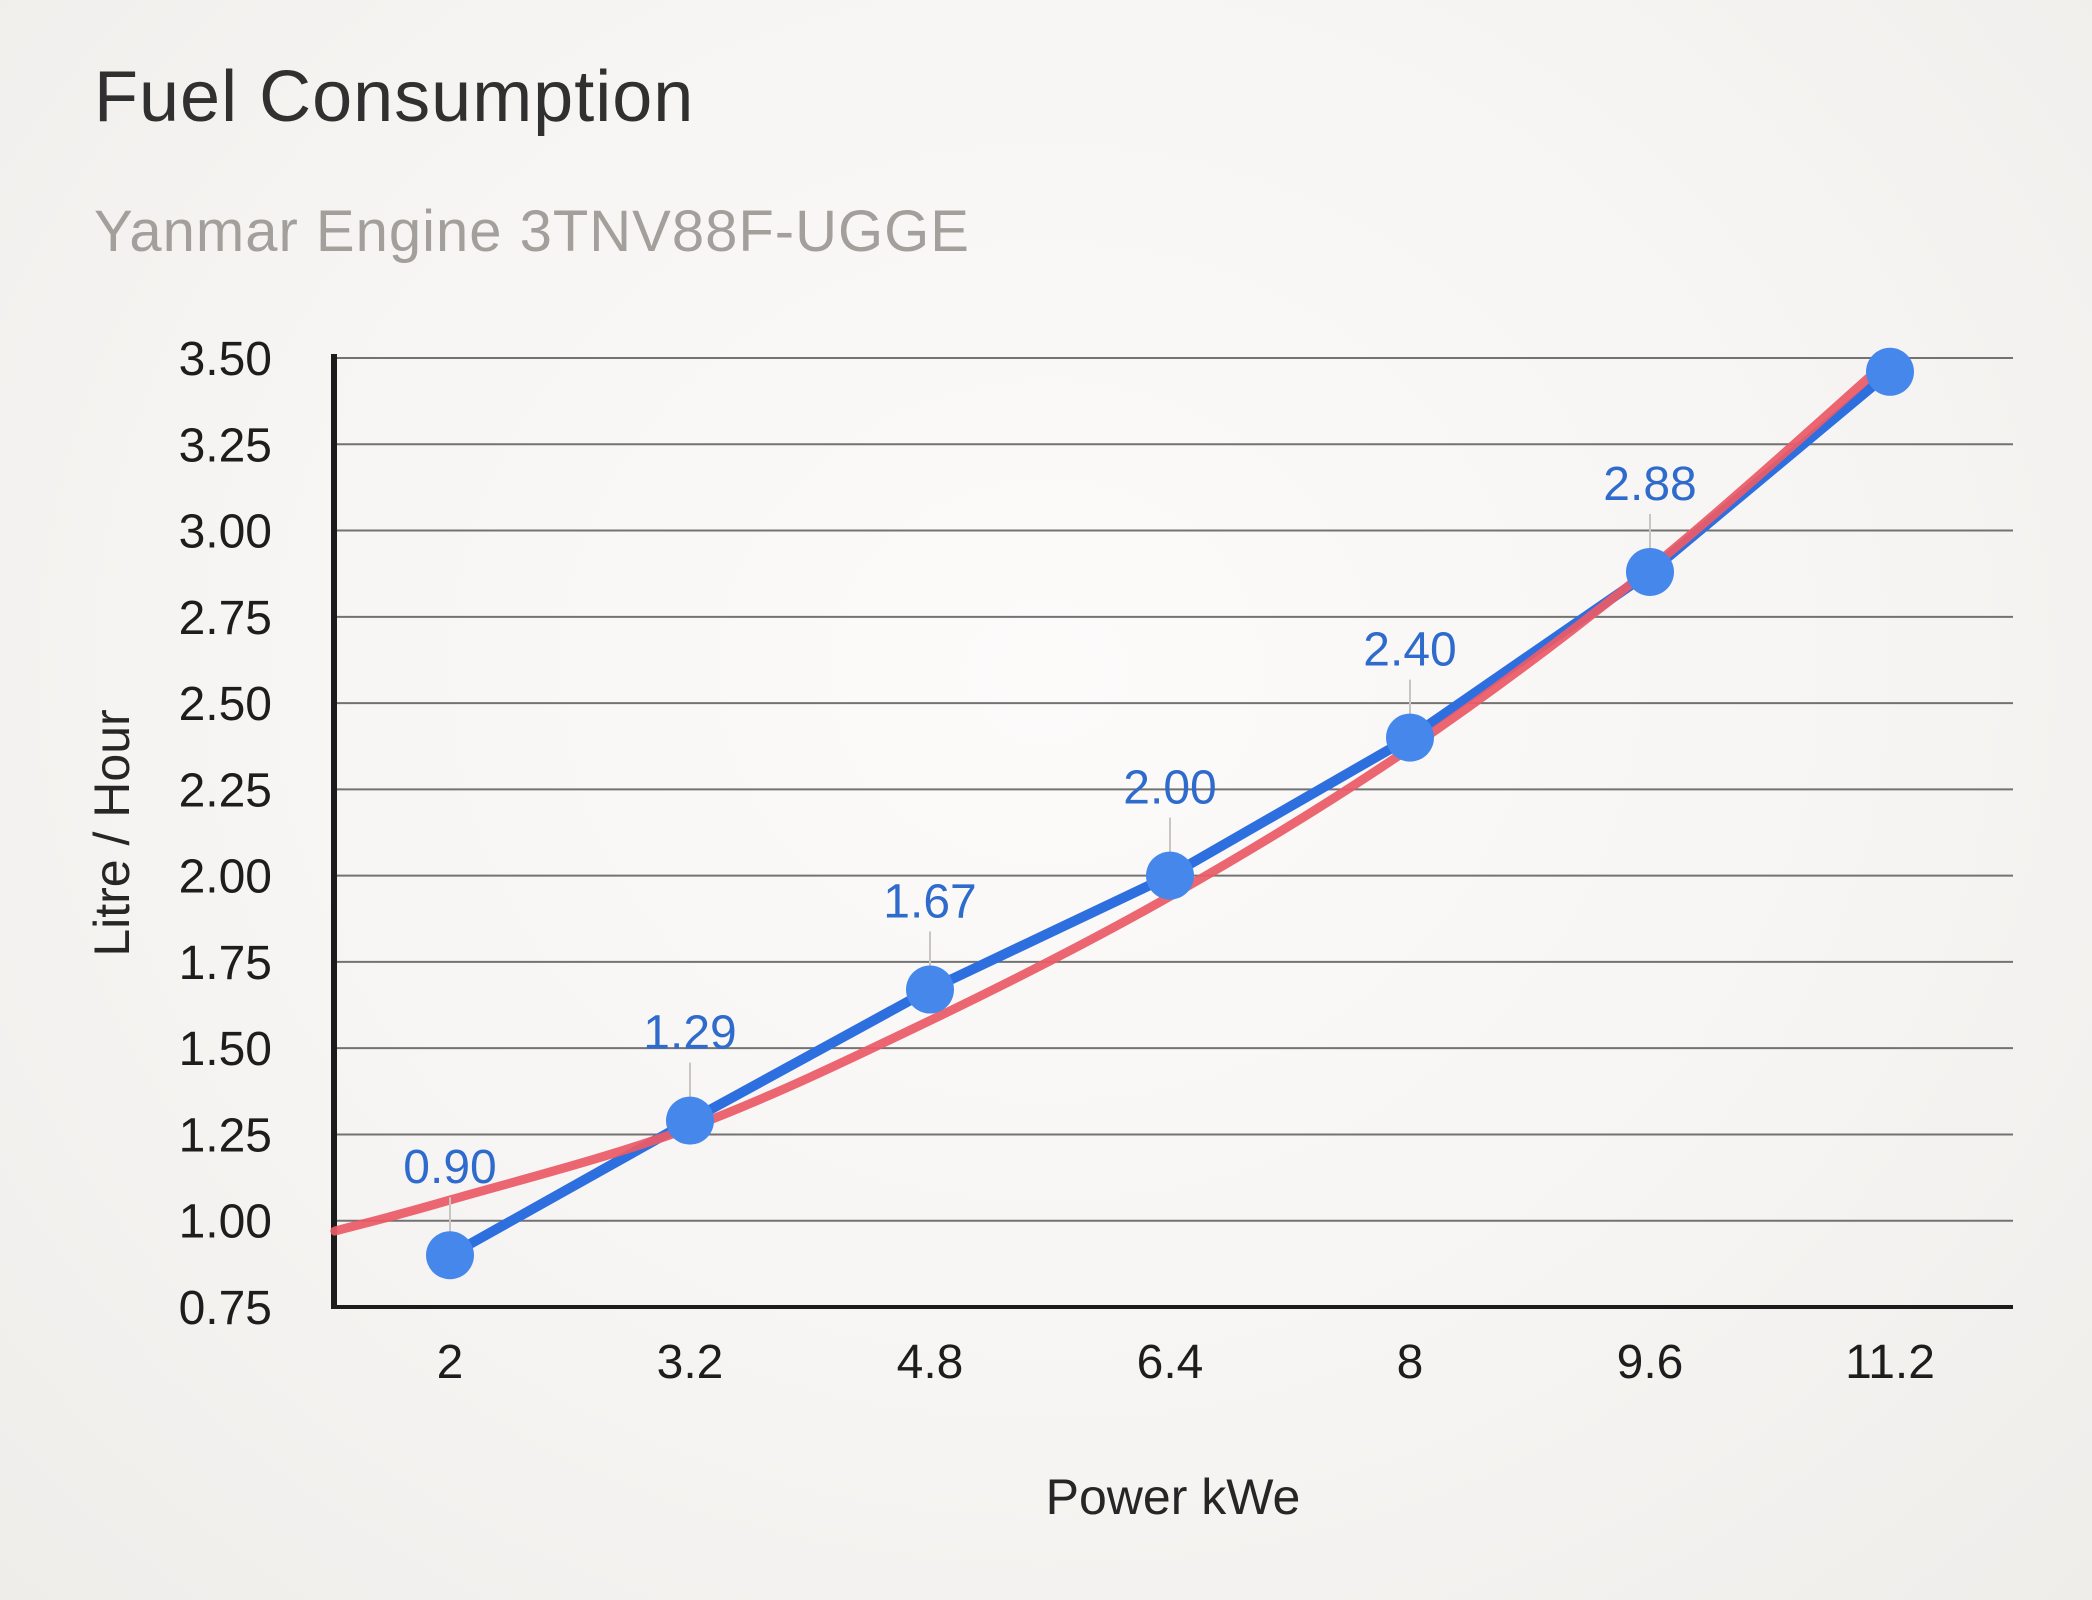 This screenshot has width=2092, height=1600. Describe the element at coordinates (1169, 788) in the screenshot. I see `data-point-label: 2.00` at that location.